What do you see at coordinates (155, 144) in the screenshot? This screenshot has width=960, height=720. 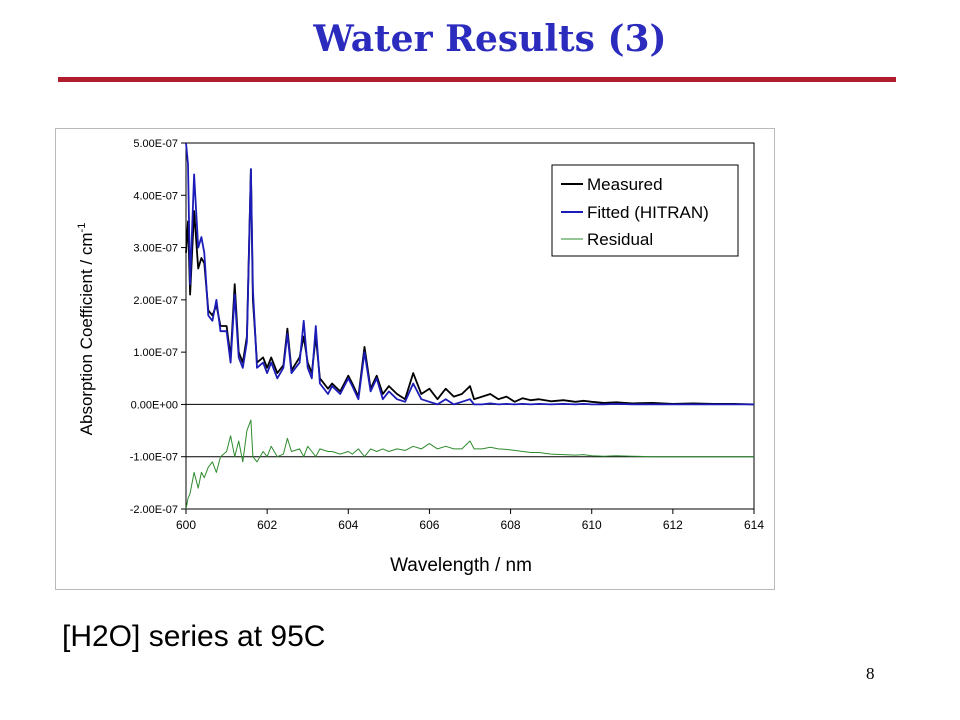 I see `y-tick-label: 5.00E-07` at bounding box center [155, 144].